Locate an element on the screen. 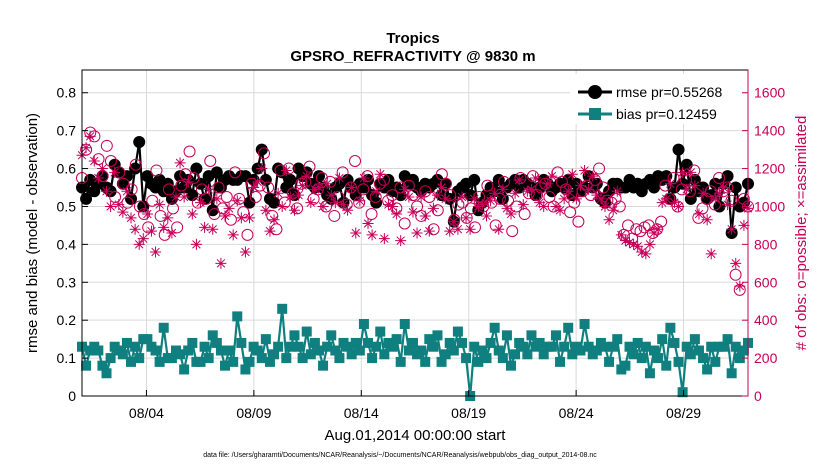 Image resolution: width=830 pixels, height=470 pixels. y-axis-right-label: # of obs: o=possible; ×=assimilated is located at coordinates (801, 233).